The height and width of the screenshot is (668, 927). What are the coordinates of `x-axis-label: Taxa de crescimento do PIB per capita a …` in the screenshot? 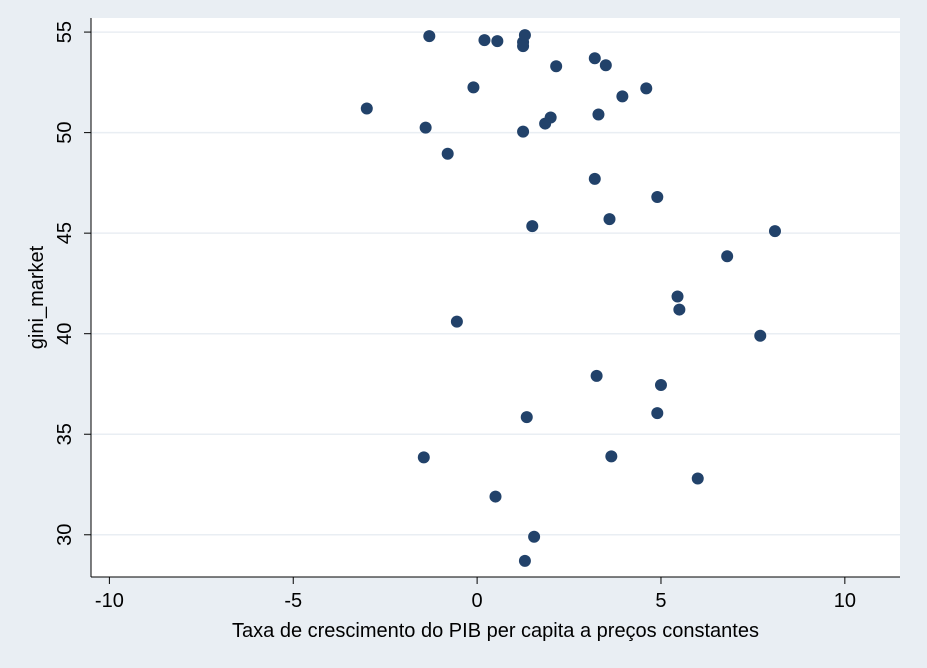 It's located at (495, 631).